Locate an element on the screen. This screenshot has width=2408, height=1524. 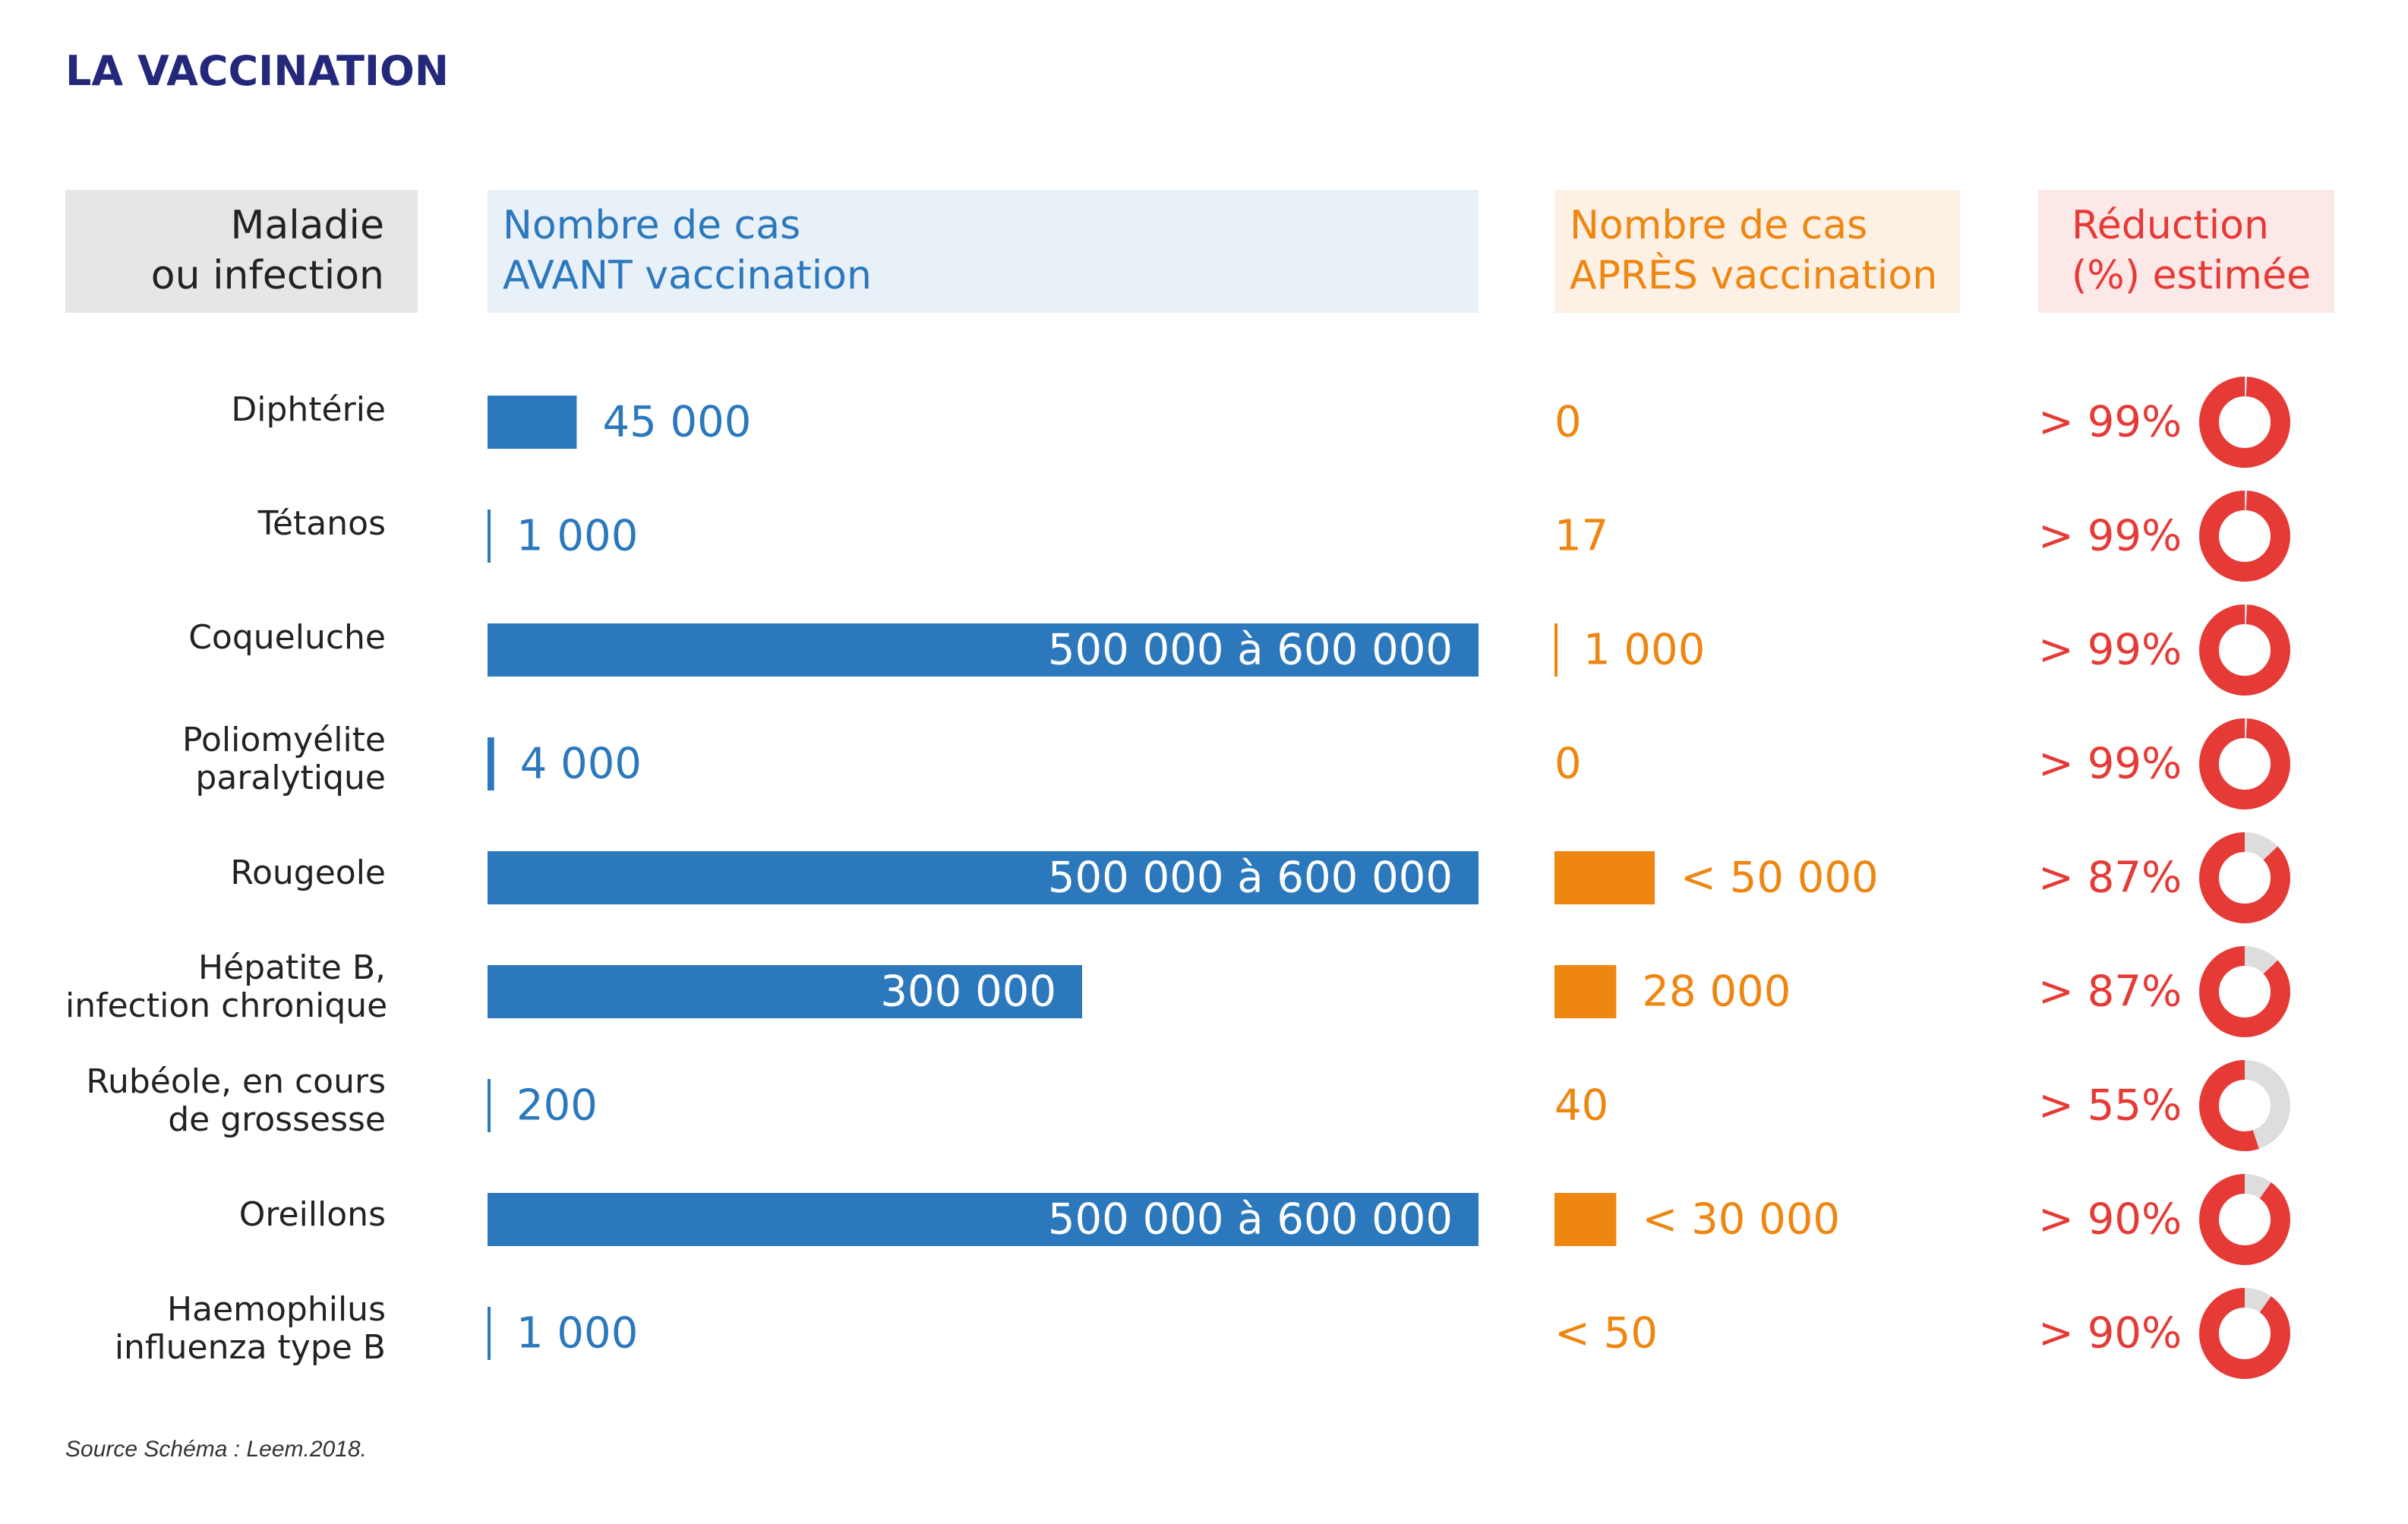
disease-label-line: paralytique is located at coordinates (290, 778).